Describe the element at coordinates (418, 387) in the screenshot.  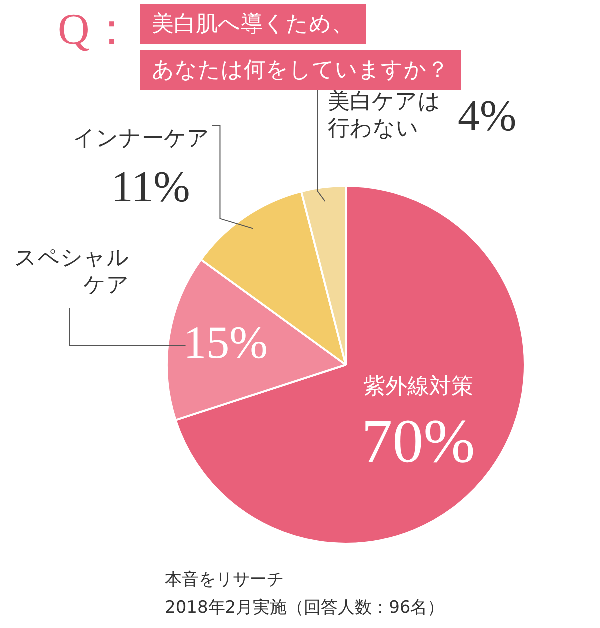
I see `slice-label: 紫外線対策` at that location.